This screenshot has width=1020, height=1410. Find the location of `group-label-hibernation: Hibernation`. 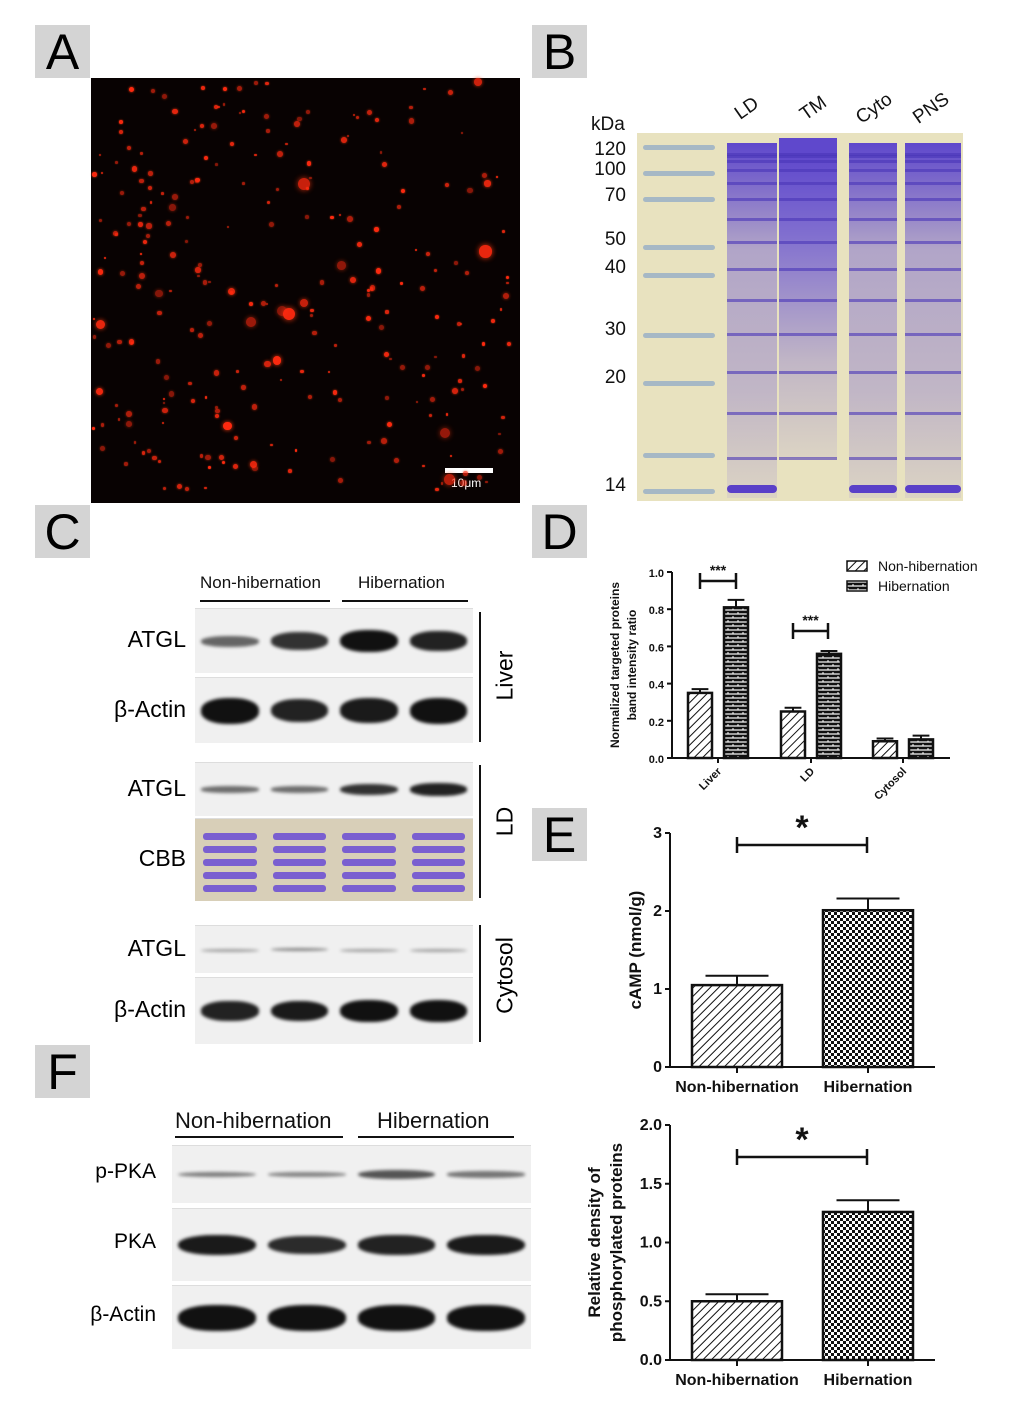

group-label-hibernation: Hibernation is located at coordinates (401, 582).